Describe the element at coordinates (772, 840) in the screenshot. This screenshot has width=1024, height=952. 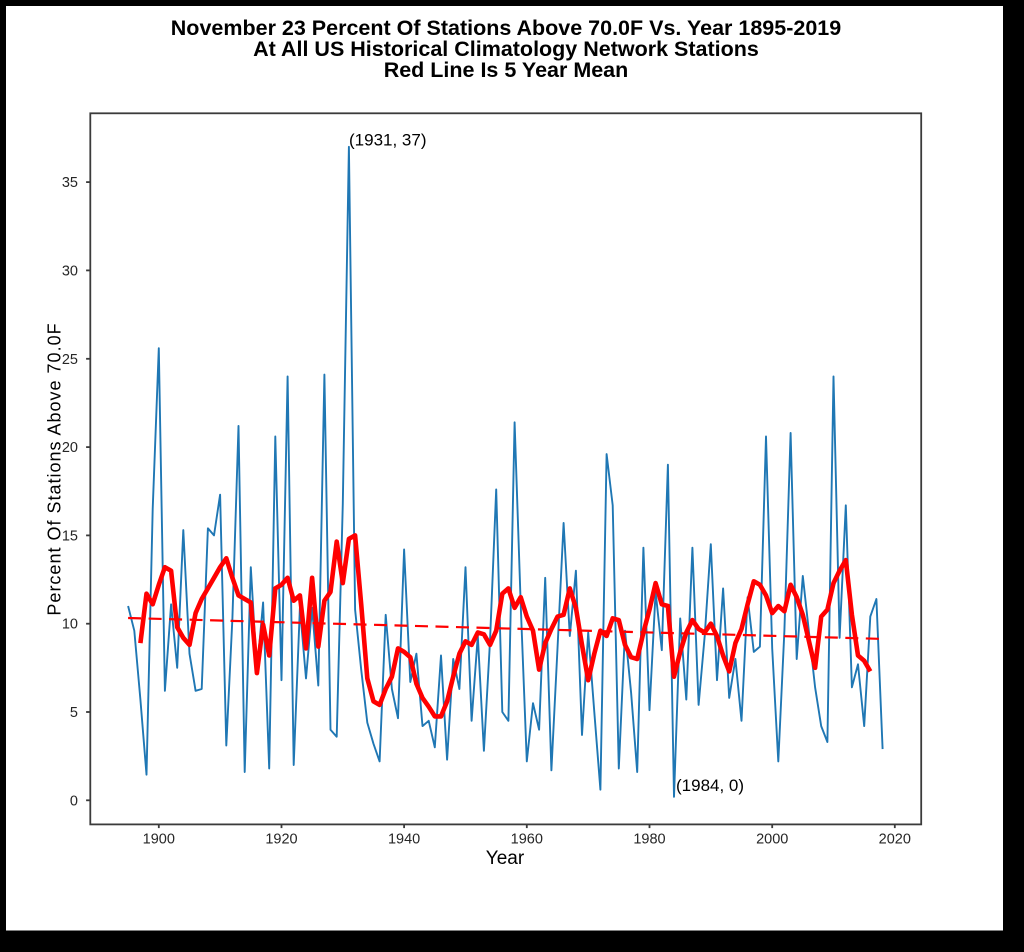
I see `svg-text: 2000` at that location.